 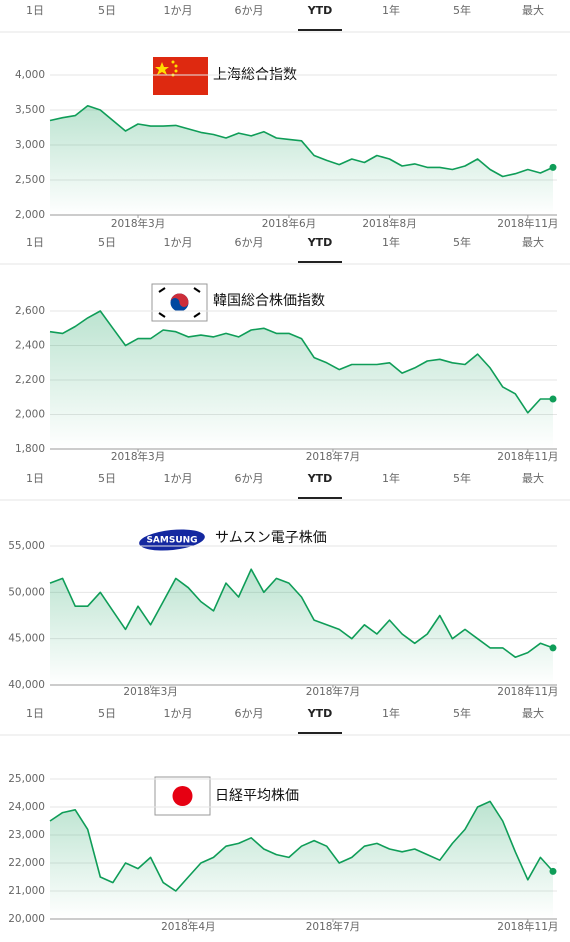 I want to click on china-flag, so click(x=180, y=76).